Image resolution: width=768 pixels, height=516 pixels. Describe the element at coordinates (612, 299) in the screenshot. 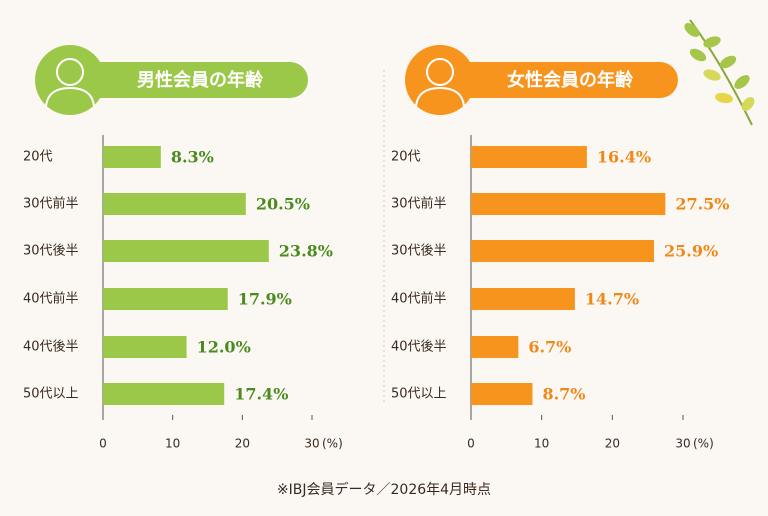

I see `value-label: 14.7%` at that location.